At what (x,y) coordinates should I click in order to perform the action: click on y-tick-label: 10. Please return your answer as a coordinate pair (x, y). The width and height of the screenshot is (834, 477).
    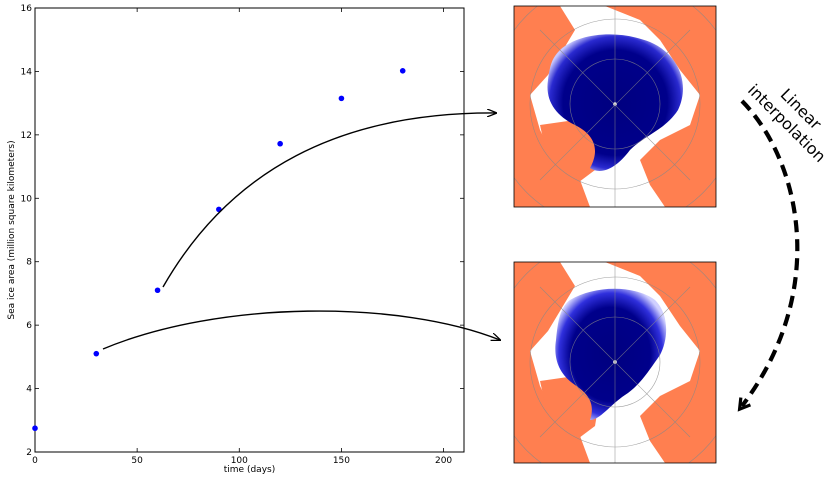
    Looking at the image, I should click on (27, 199).